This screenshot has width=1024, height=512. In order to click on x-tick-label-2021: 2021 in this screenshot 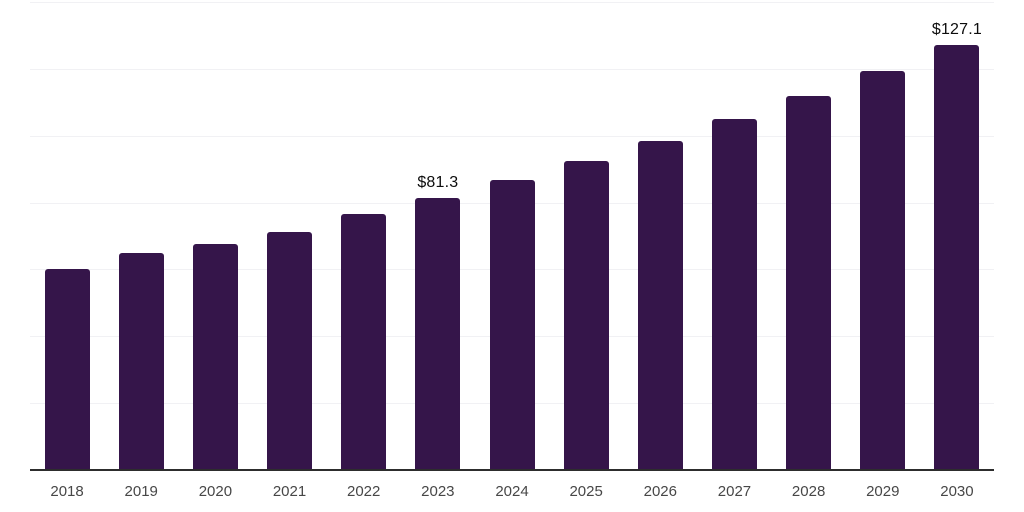, I will do `click(289, 491)`.